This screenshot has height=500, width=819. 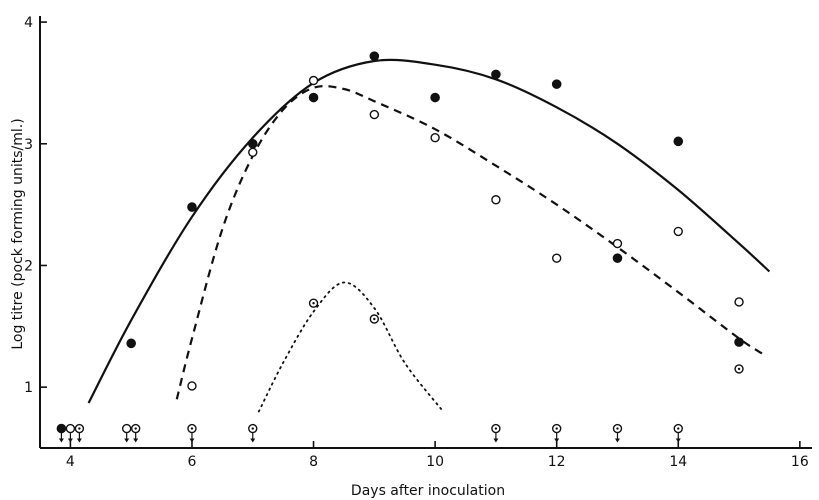 What do you see at coordinates (70, 462) in the screenshot?
I see `x-tick-label: 4` at bounding box center [70, 462].